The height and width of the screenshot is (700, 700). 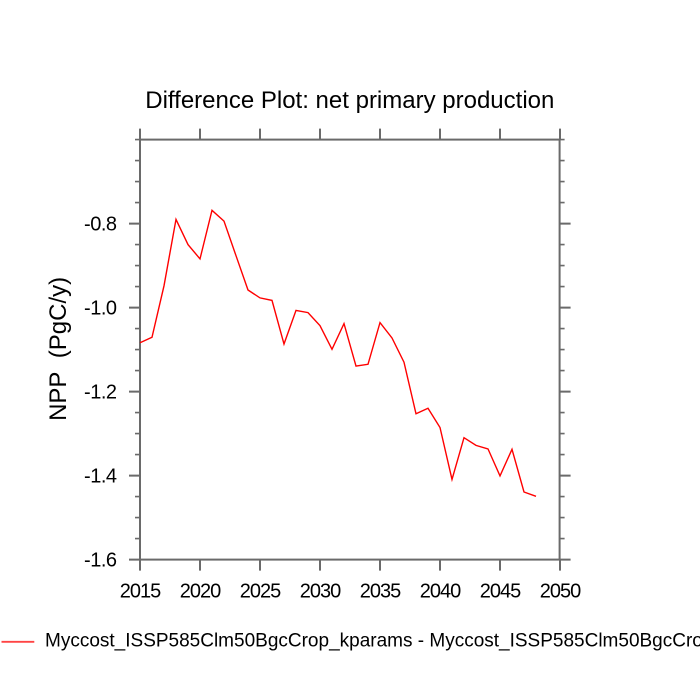 I want to click on svg-text: 2035, so click(x=380, y=592).